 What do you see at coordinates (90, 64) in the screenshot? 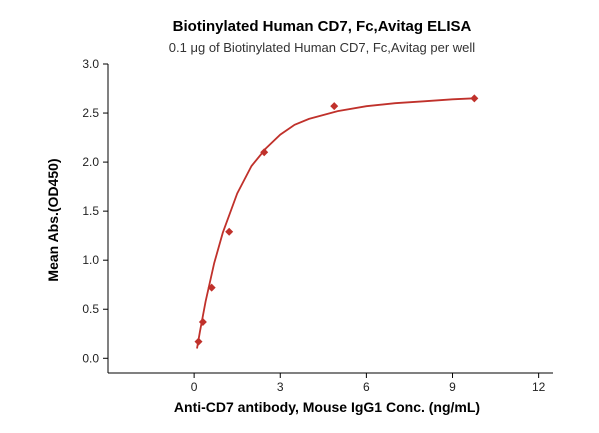
I see `y-tick-label: 3.0` at bounding box center [90, 64].